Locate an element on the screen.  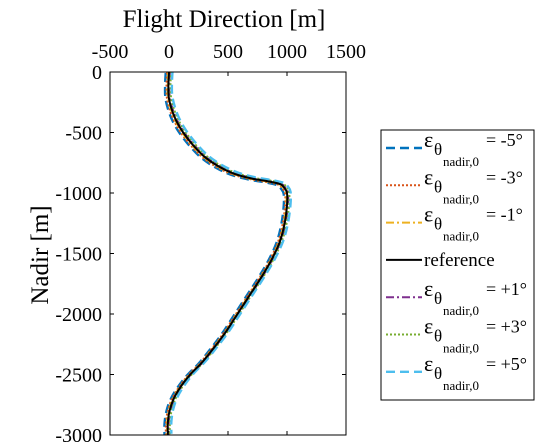
legend-value-2: = -1° is located at coordinates (504, 215).